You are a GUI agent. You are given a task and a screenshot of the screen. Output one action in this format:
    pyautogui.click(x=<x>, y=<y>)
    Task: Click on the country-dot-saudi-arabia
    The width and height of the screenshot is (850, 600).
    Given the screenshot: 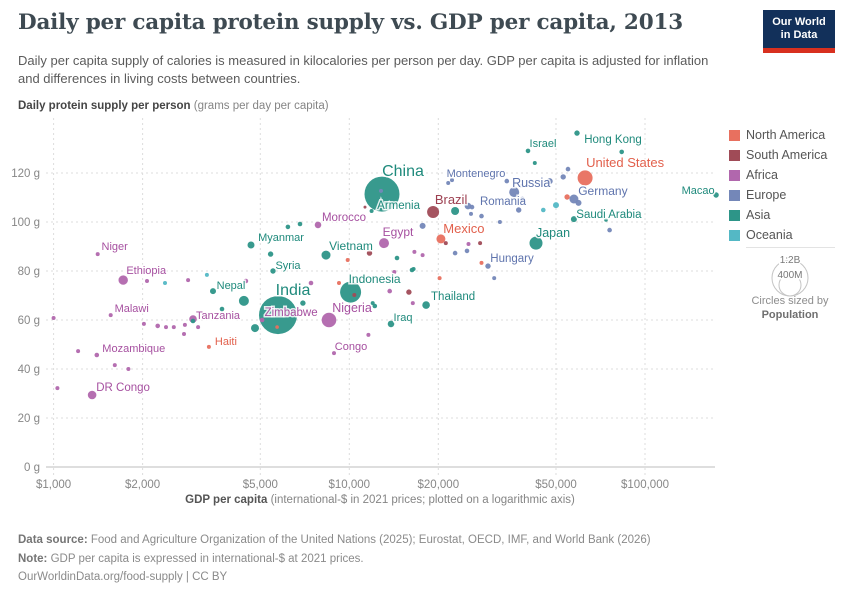 What is the action you would take?
    pyautogui.click(x=573, y=219)
    